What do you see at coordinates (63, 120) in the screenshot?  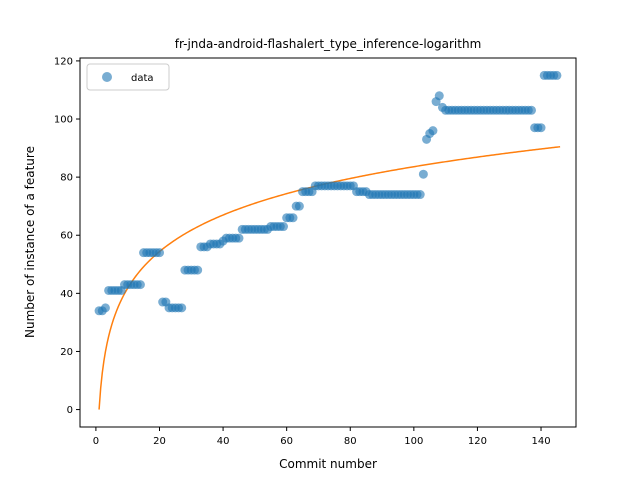 I see `y-tick-label: 100` at bounding box center [63, 120].